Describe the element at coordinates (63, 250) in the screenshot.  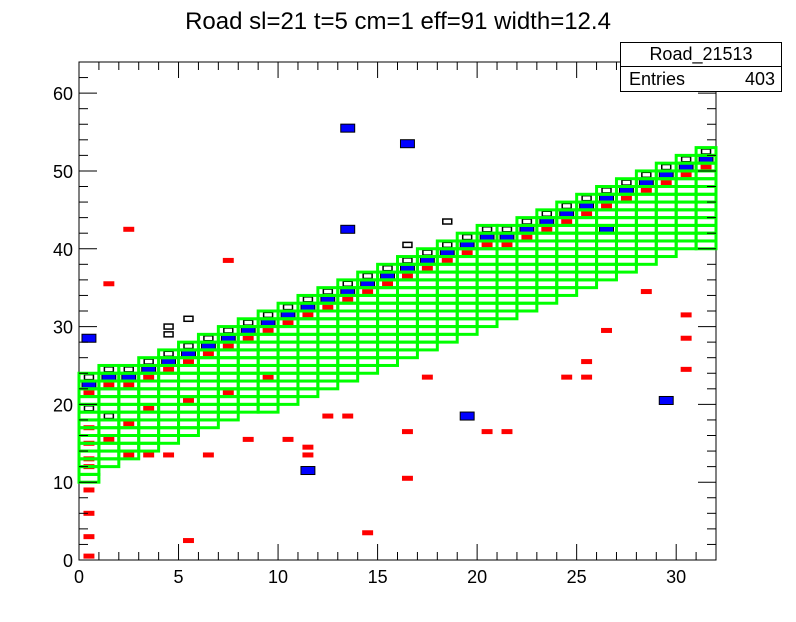
I see `y-tick-label: 40` at that location.